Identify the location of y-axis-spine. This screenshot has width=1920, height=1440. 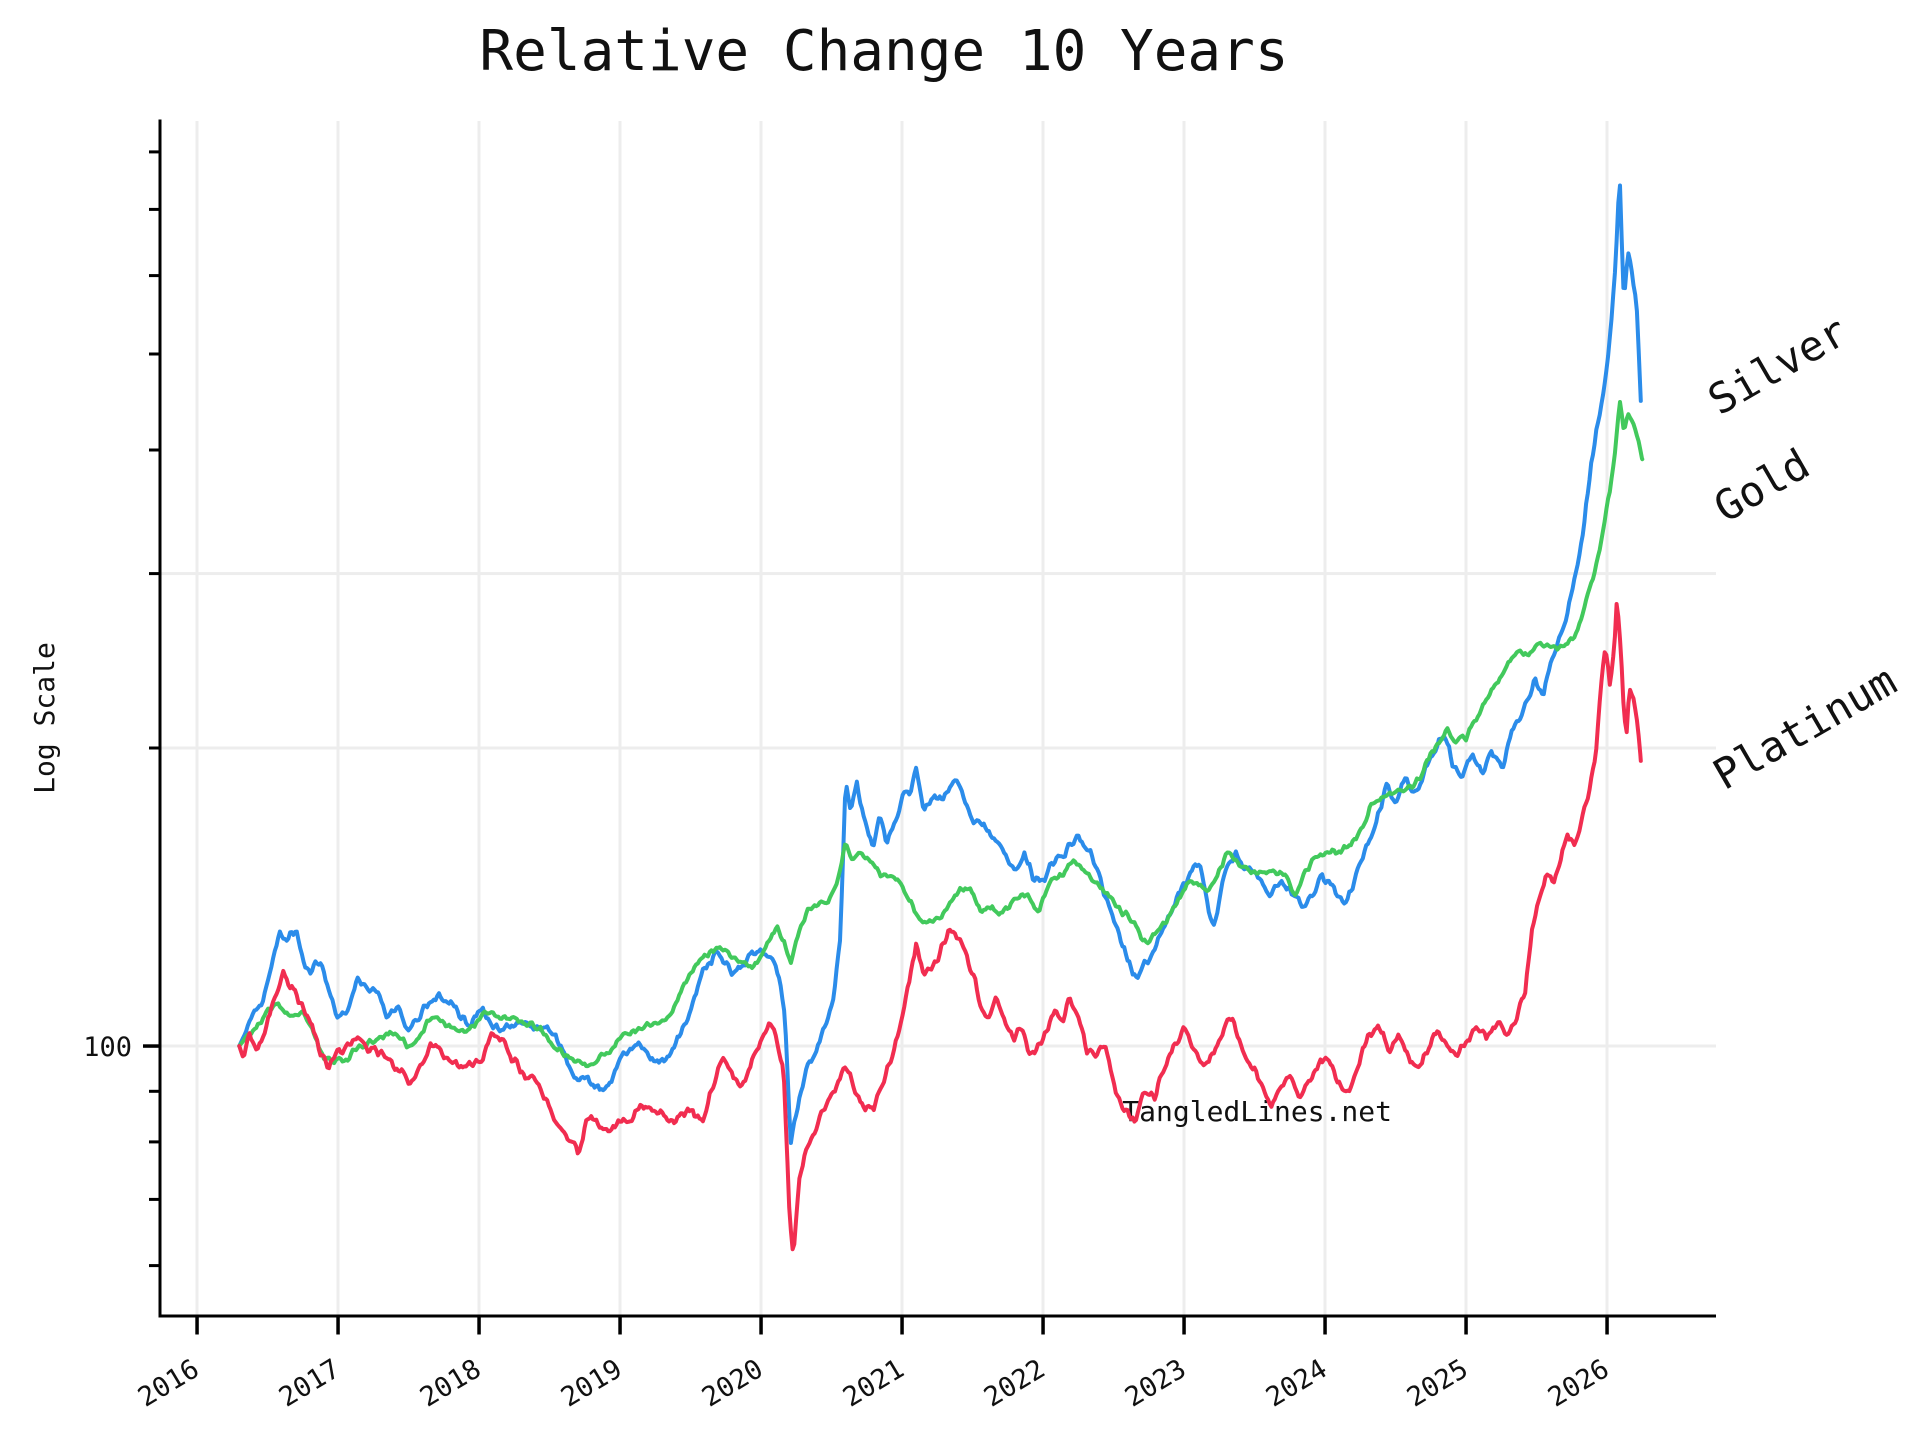
(160, 718).